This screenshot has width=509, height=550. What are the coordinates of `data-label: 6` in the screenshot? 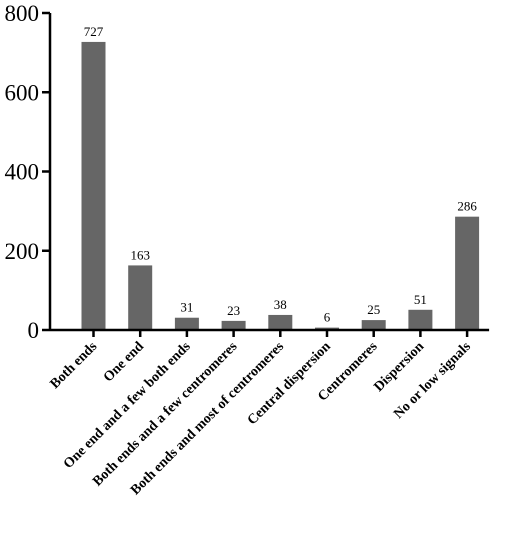 It's located at (327, 317).